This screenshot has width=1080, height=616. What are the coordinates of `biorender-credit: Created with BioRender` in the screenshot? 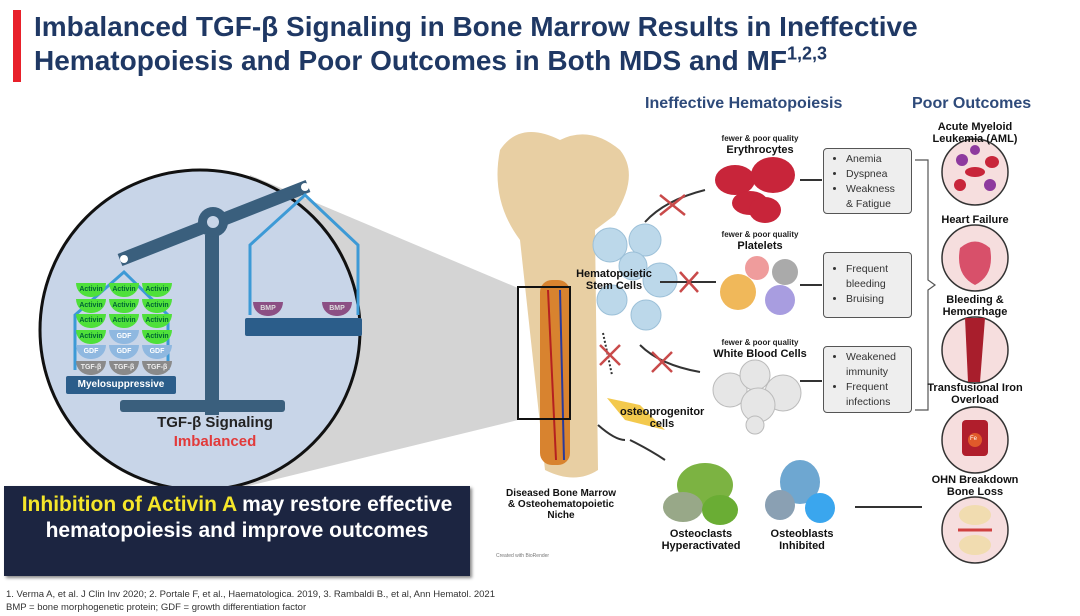 It's located at (523, 556).